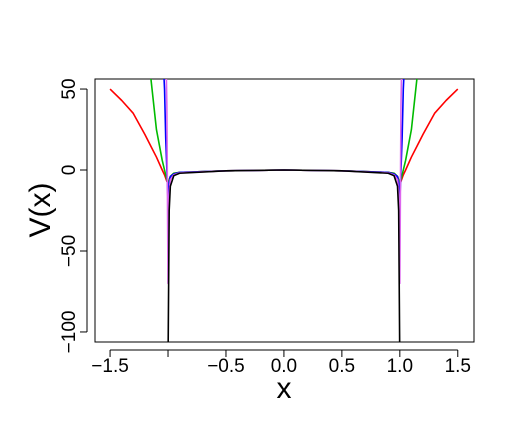 The height and width of the screenshot is (436, 518). I want to click on x-tick-label: −1.5, so click(110, 366).